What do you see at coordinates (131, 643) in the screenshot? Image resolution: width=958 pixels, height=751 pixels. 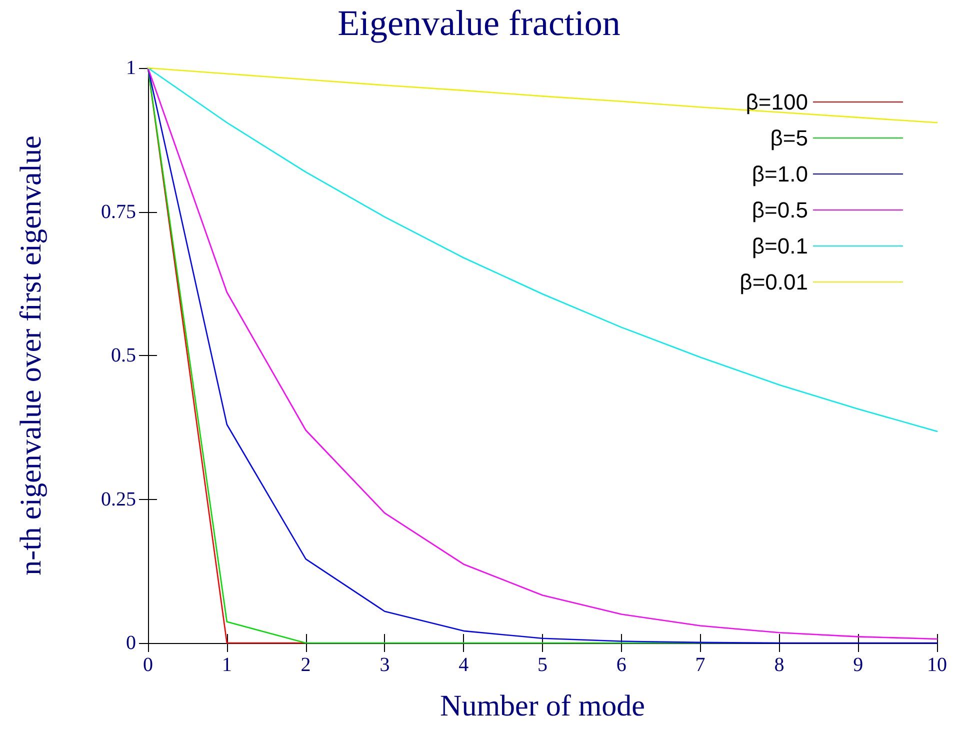 I see `y-tick-label: 0` at bounding box center [131, 643].